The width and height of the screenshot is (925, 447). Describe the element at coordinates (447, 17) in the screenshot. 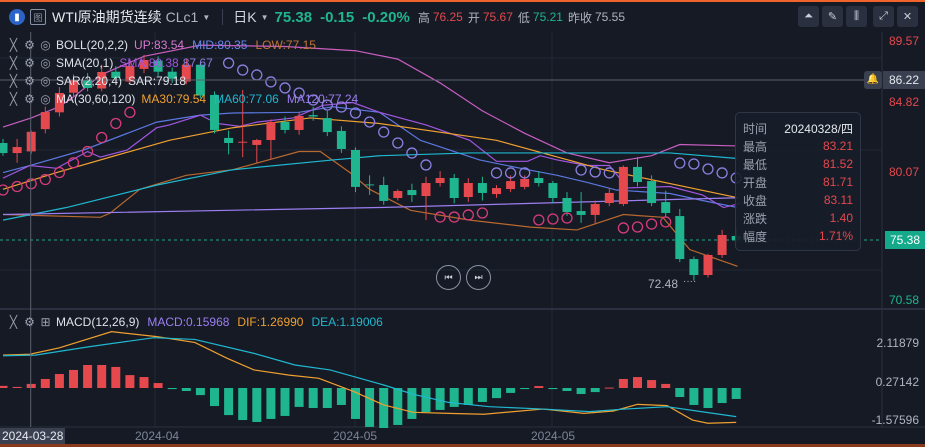

I see `high-value: 76.25` at that location.